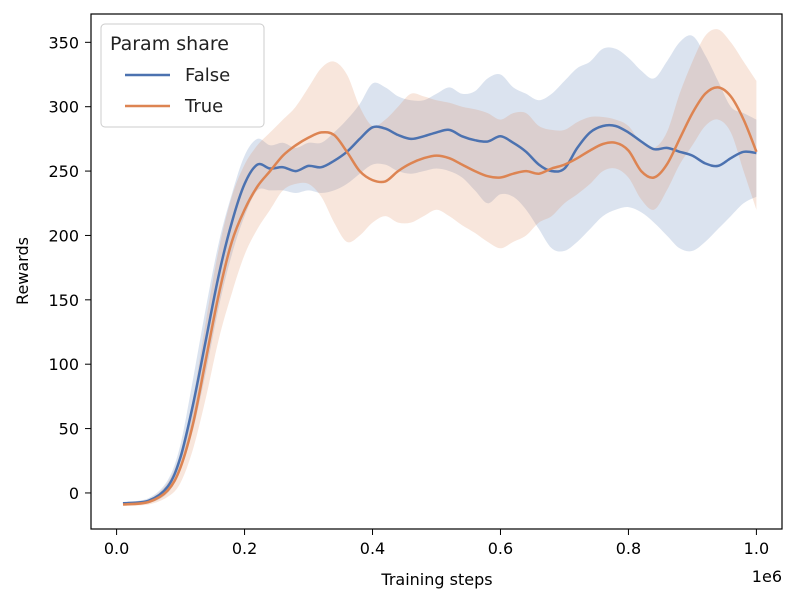 The height and width of the screenshot is (603, 798). What do you see at coordinates (69, 268) in the screenshot?
I see `y-axis-ticks: 0 50 100 150 200 250 300 350` at bounding box center [69, 268].